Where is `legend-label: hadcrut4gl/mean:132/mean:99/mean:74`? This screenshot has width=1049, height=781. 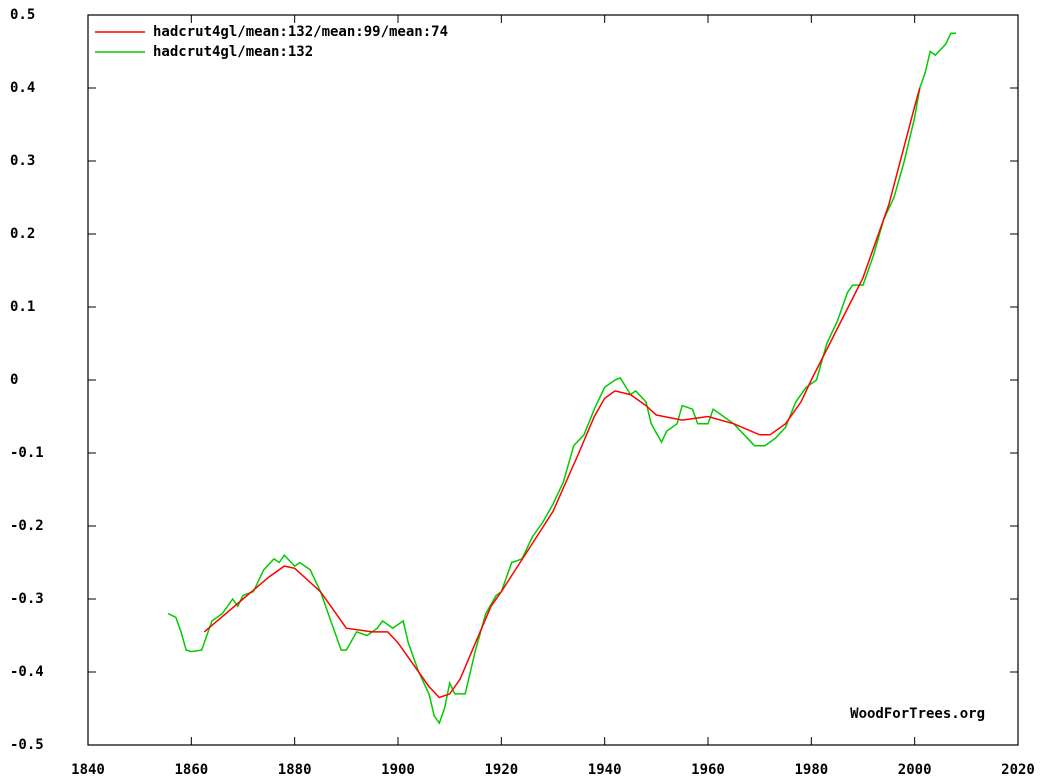 legend-label: hadcrut4gl/mean:132/mean:99/mean:74 is located at coordinates (300, 32).